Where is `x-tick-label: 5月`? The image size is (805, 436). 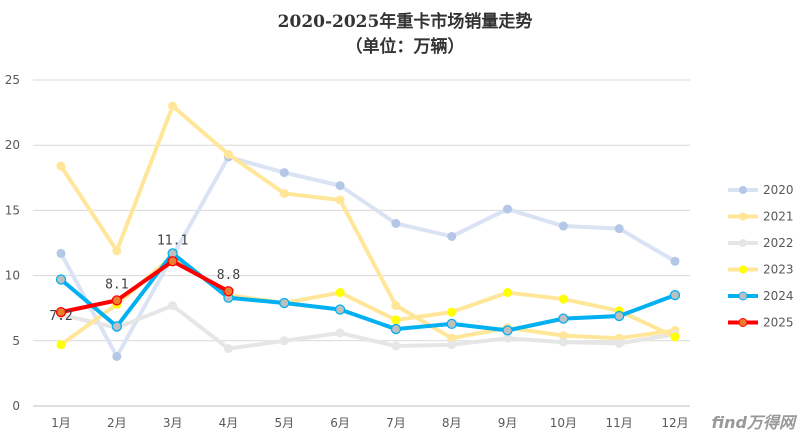
x-tick-label: 5月 is located at coordinates (284, 423).